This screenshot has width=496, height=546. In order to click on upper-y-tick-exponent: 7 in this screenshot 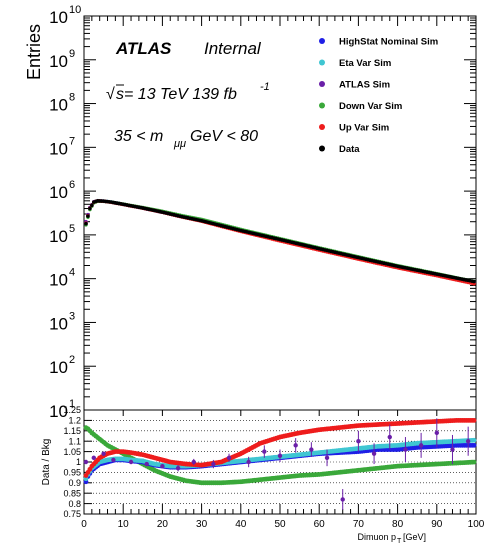, I will do `click(72, 141)`.